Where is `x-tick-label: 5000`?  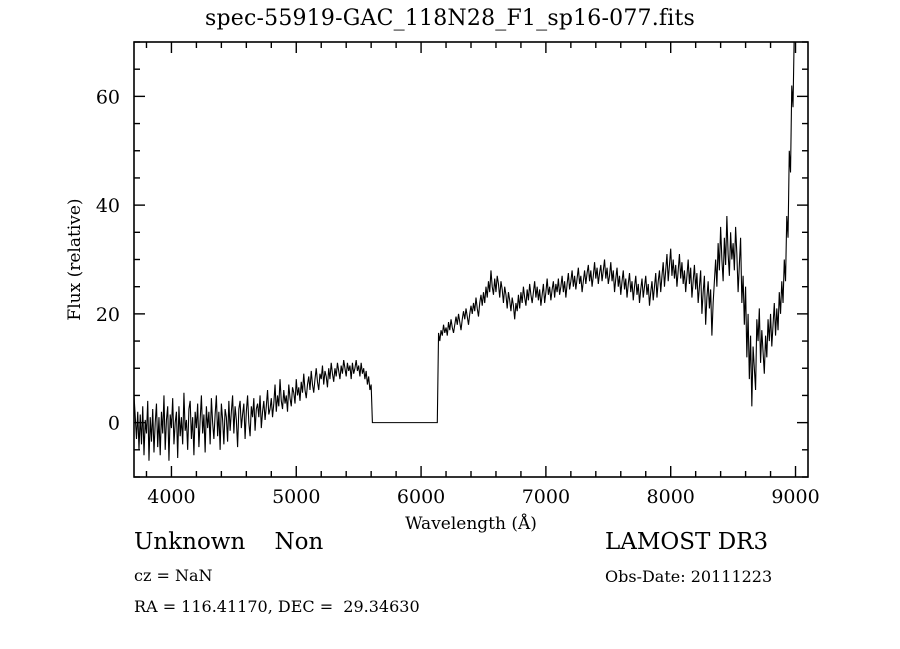 x-tick-label: 5000 is located at coordinates (296, 497).